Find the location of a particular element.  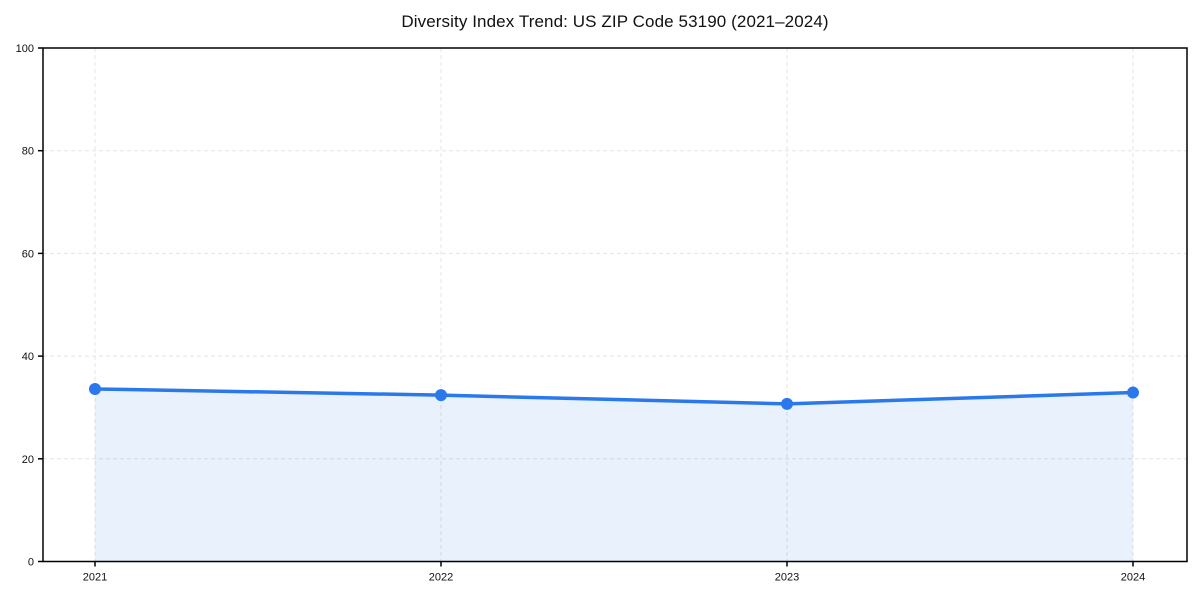

data-point-2023 is located at coordinates (787, 403).